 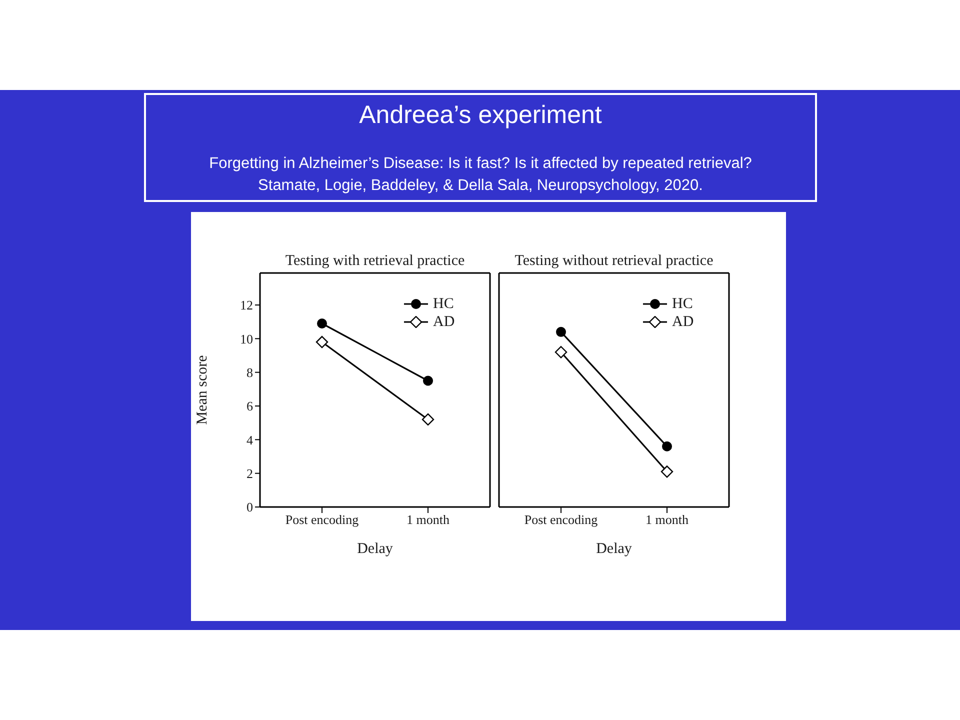 What do you see at coordinates (480, 186) in the screenshot?
I see `text: Stamate, Logie, Baddeley, & Della Sala, Neuropsychology, 2020.` at bounding box center [480, 186].